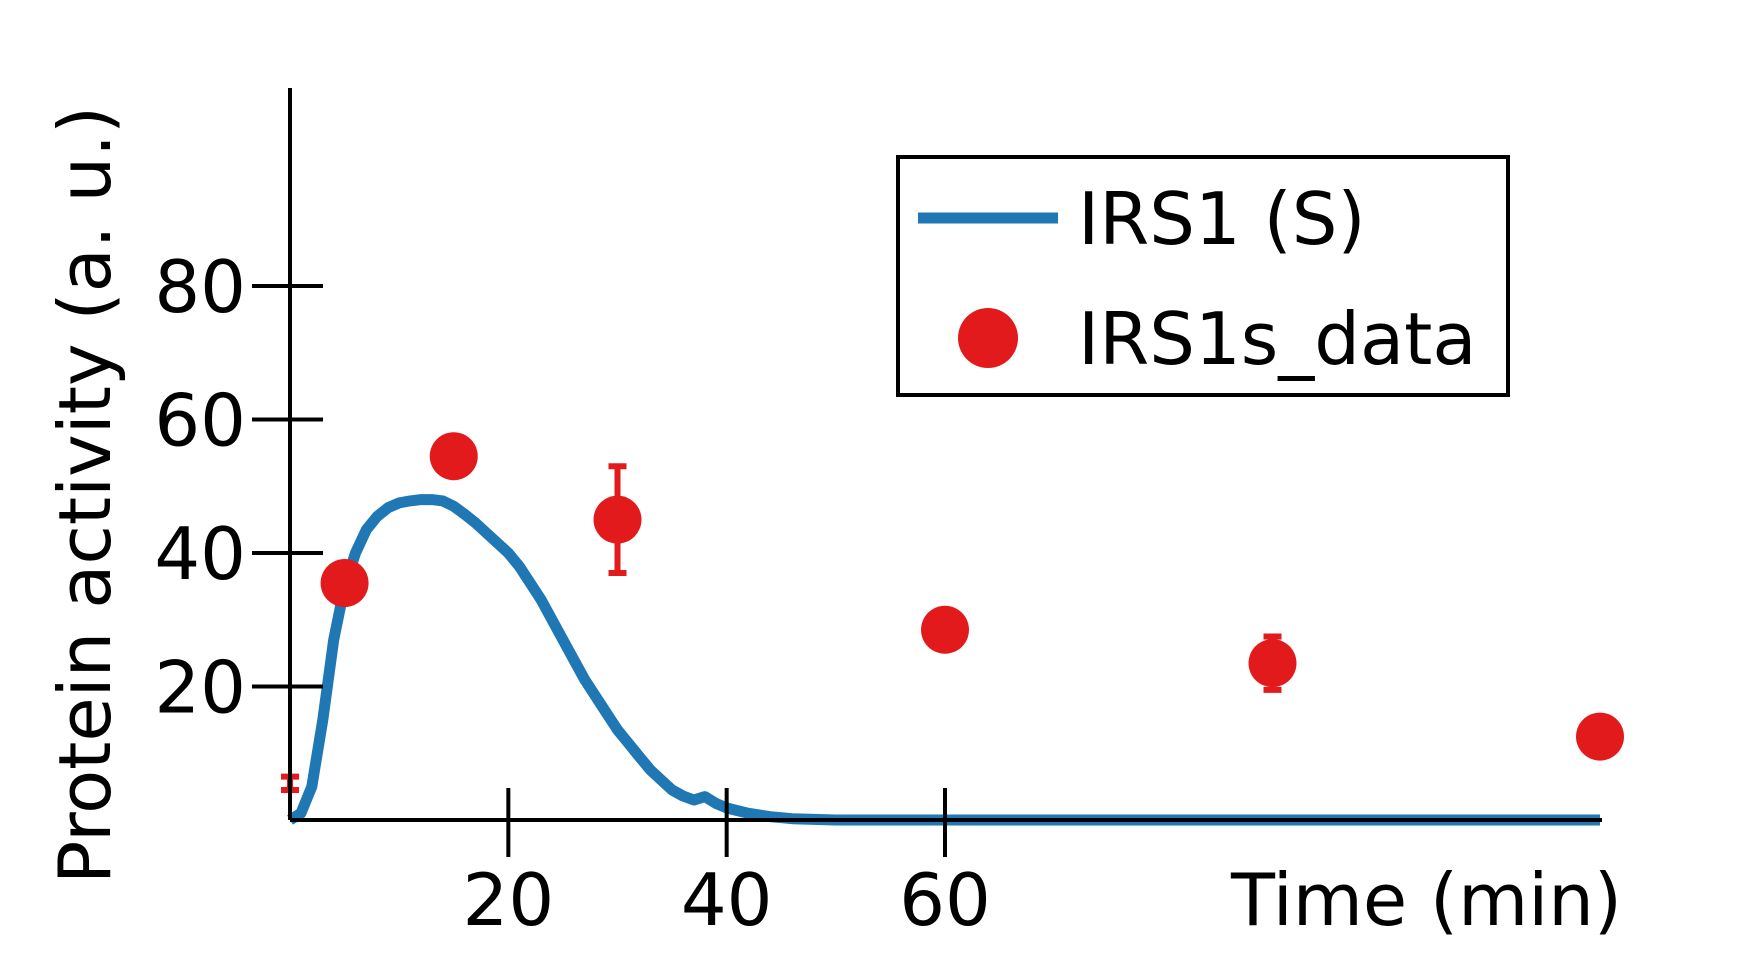 Image resolution: width=1738 pixels, height=966 pixels. What do you see at coordinates (727, 900) in the screenshot?
I see `x-tick-label: 40` at bounding box center [727, 900].